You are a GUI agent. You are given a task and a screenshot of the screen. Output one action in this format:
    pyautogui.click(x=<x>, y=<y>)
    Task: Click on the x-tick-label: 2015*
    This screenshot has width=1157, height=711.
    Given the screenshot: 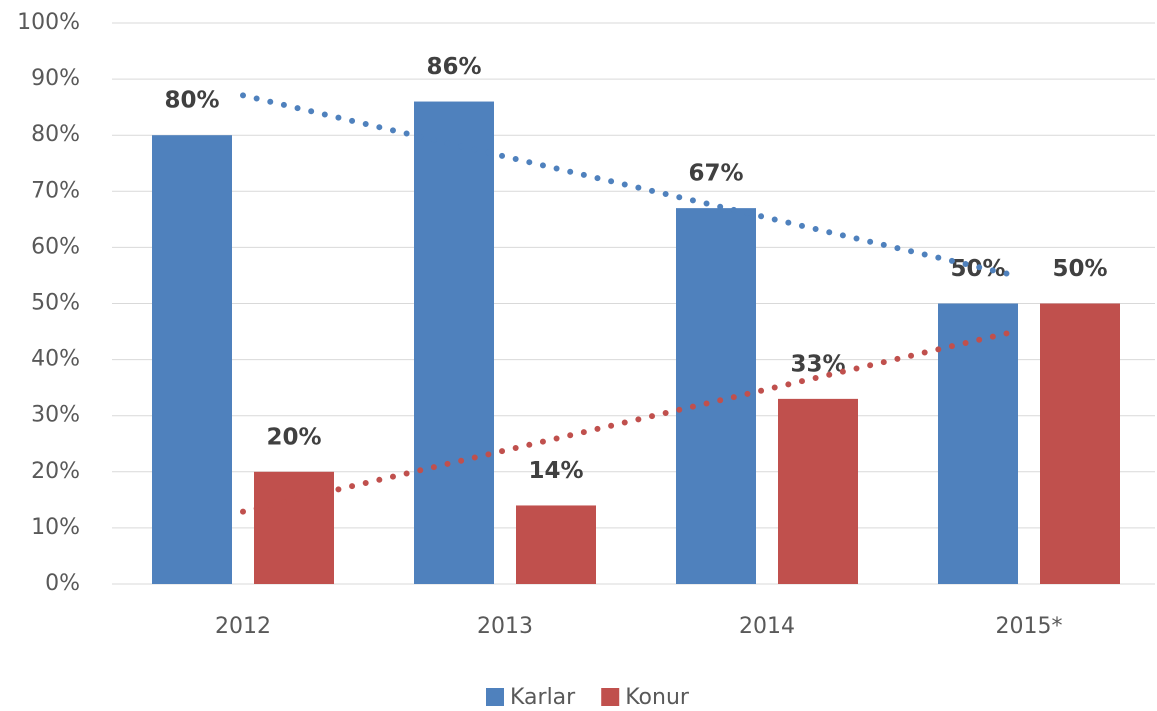 What is the action you would take?
    pyautogui.click(x=1029, y=626)
    